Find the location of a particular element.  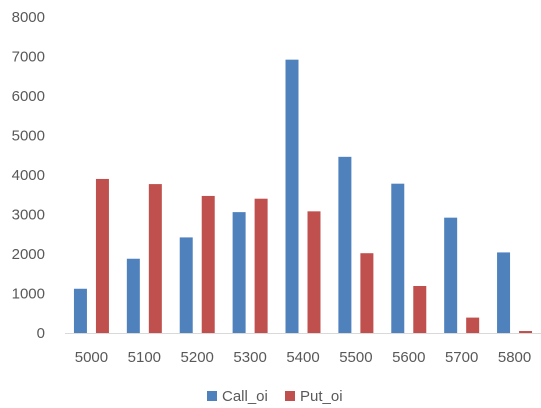

y-tick-label: 2000 is located at coordinates (28, 254).